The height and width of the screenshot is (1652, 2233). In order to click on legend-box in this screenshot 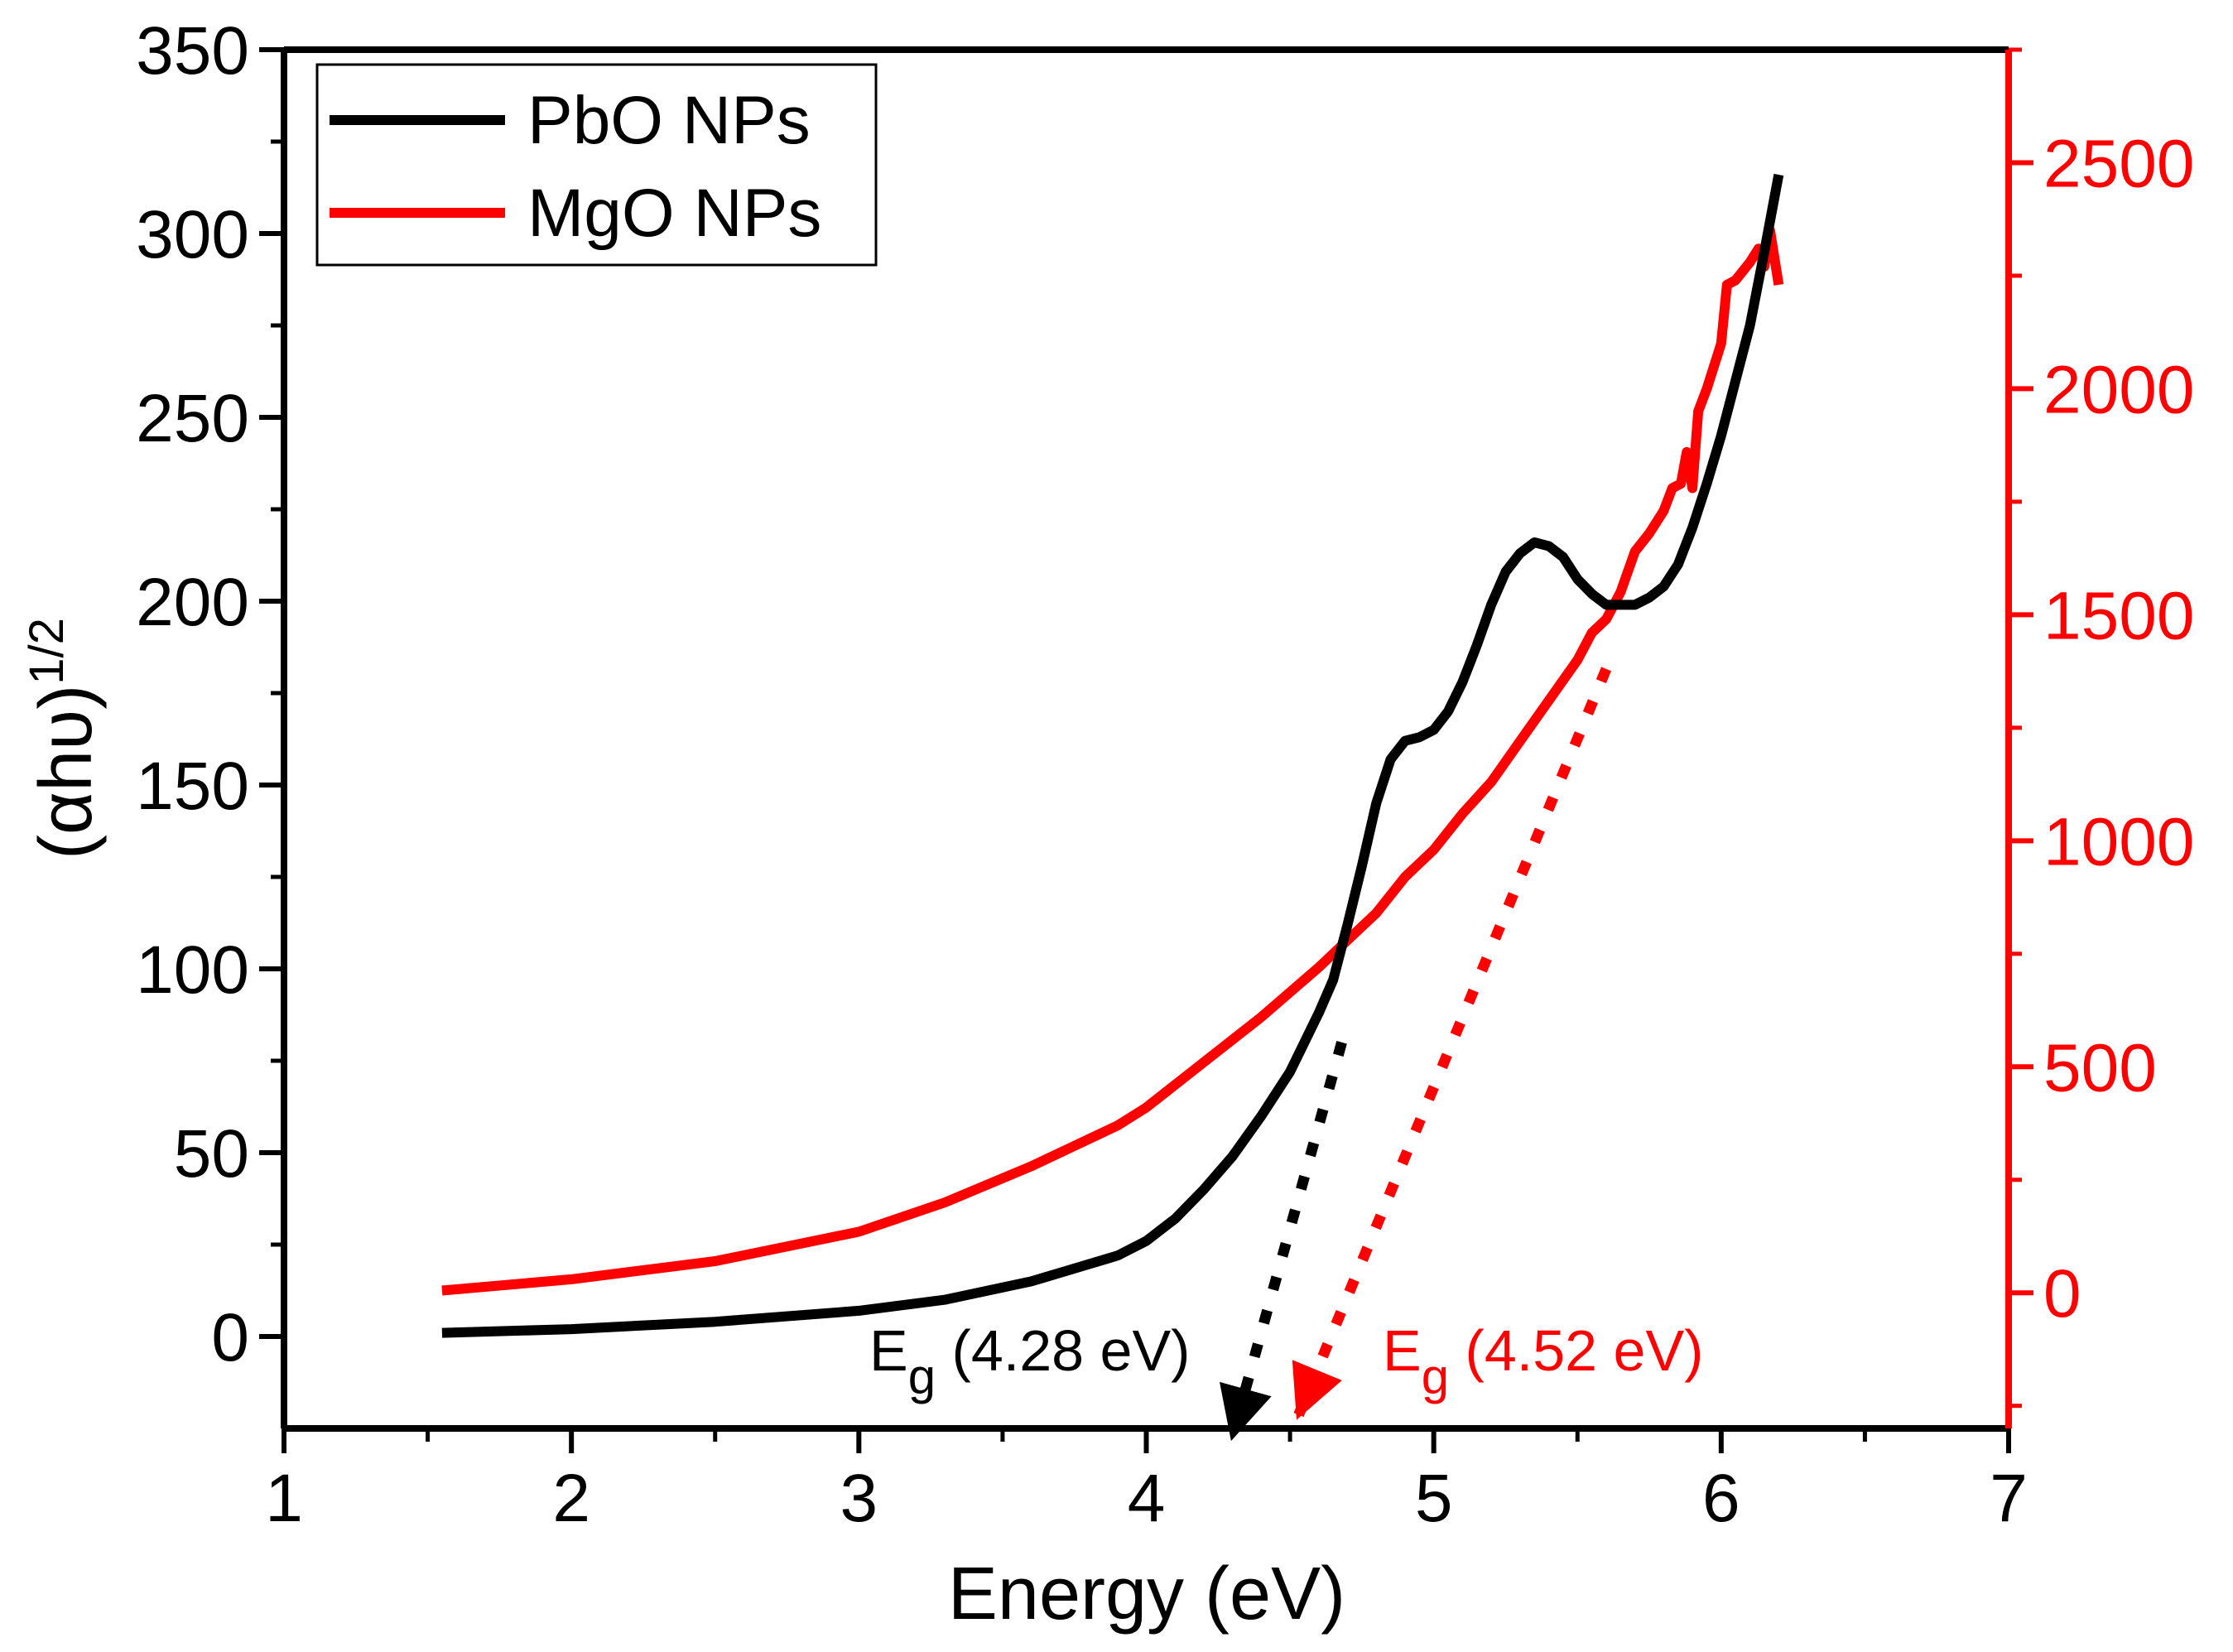, I will do `click(597, 165)`.